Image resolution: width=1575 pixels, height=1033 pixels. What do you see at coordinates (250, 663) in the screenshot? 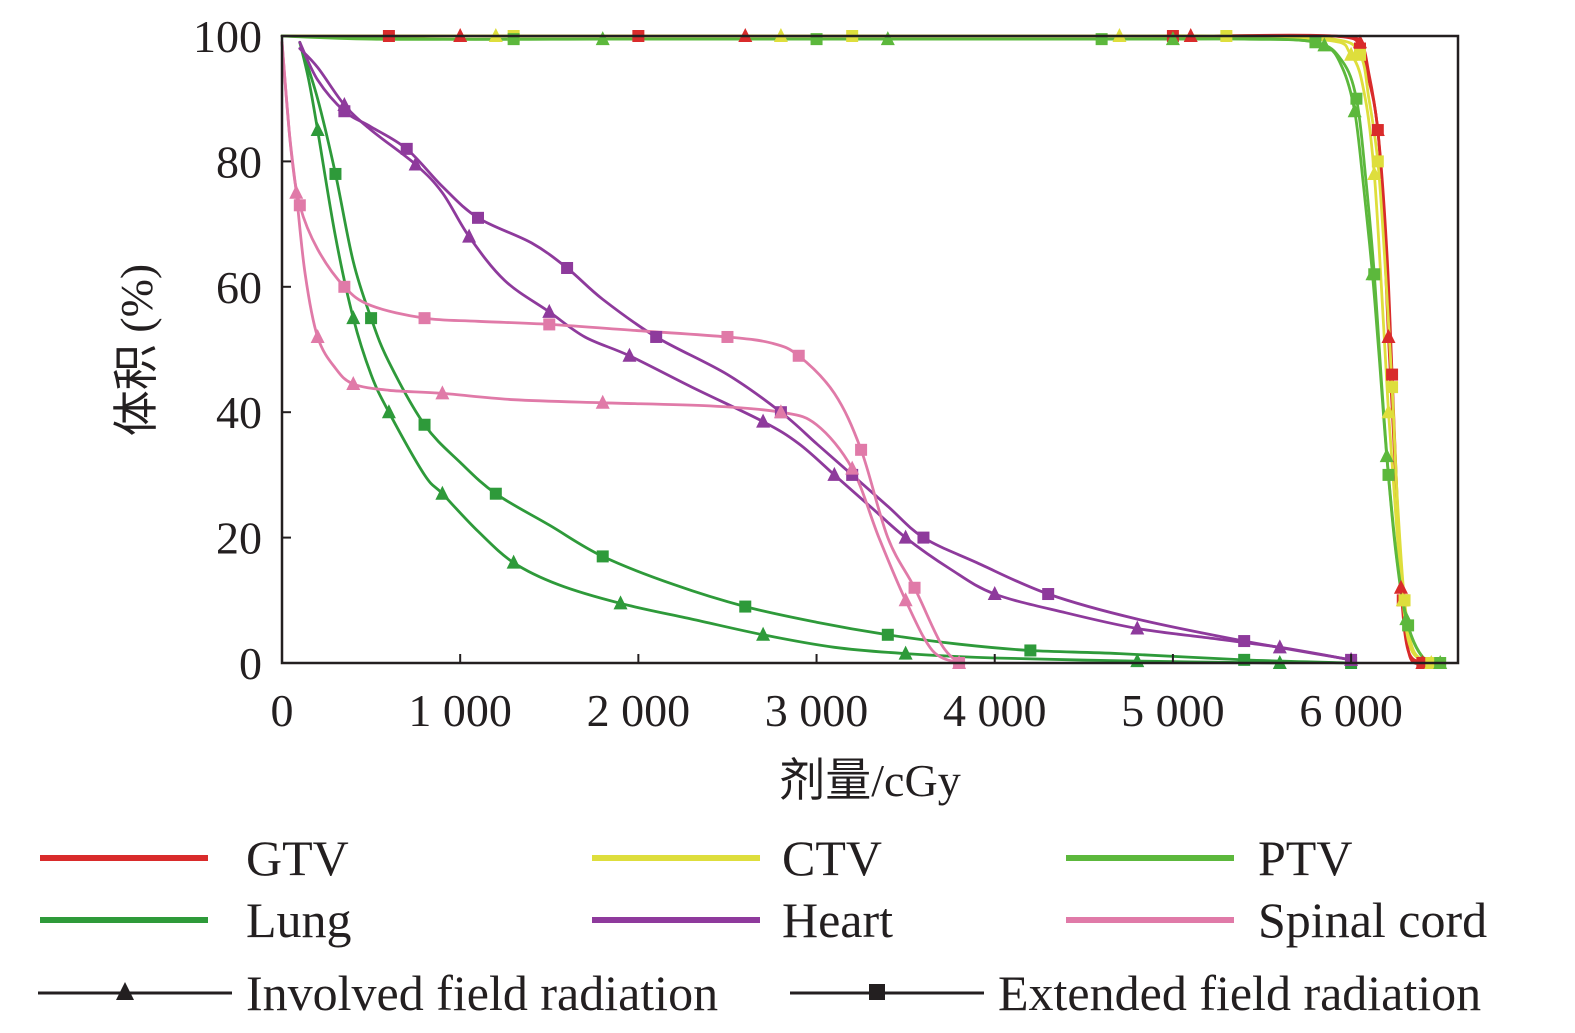
I see `y-tick-label: 0` at bounding box center [250, 663].